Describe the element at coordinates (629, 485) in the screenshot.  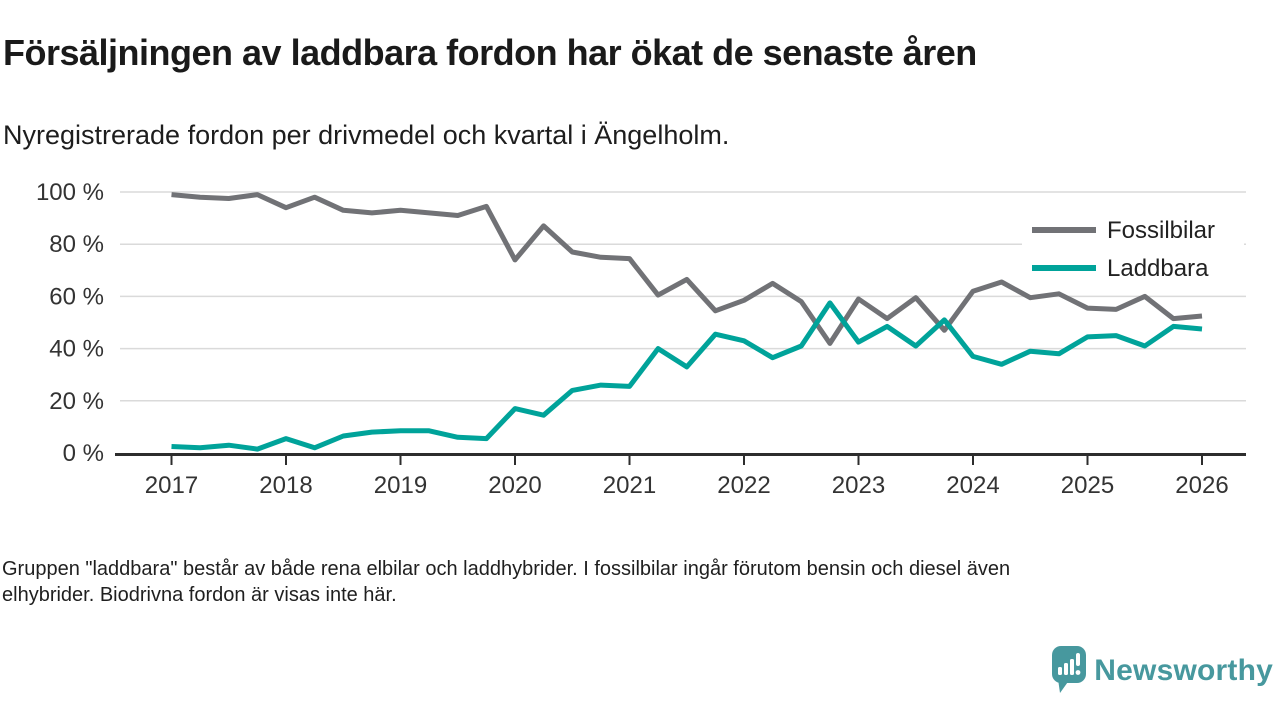
I see `x-axis-tick-label: 2021` at that location.